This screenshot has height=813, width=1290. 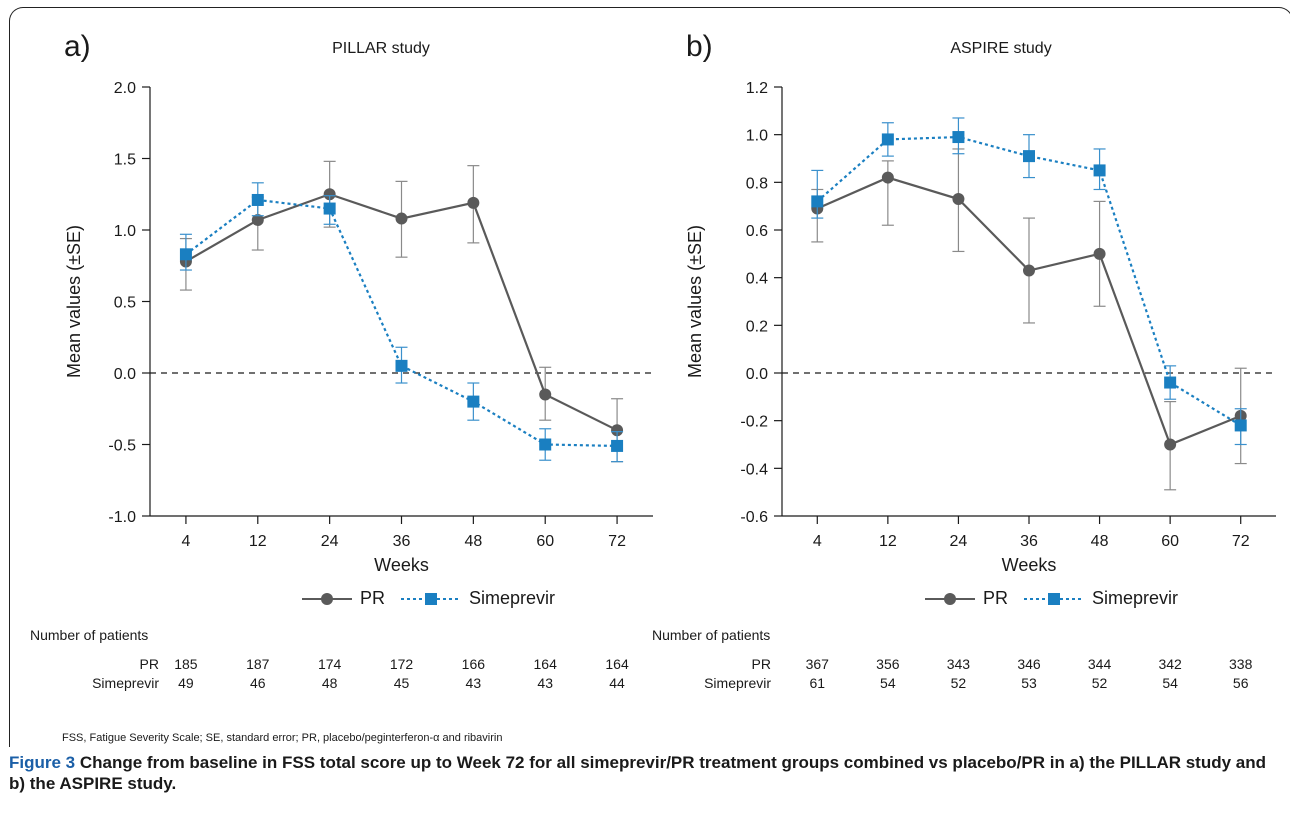 I want to click on legend-pr-marker, so click(x=950, y=598).